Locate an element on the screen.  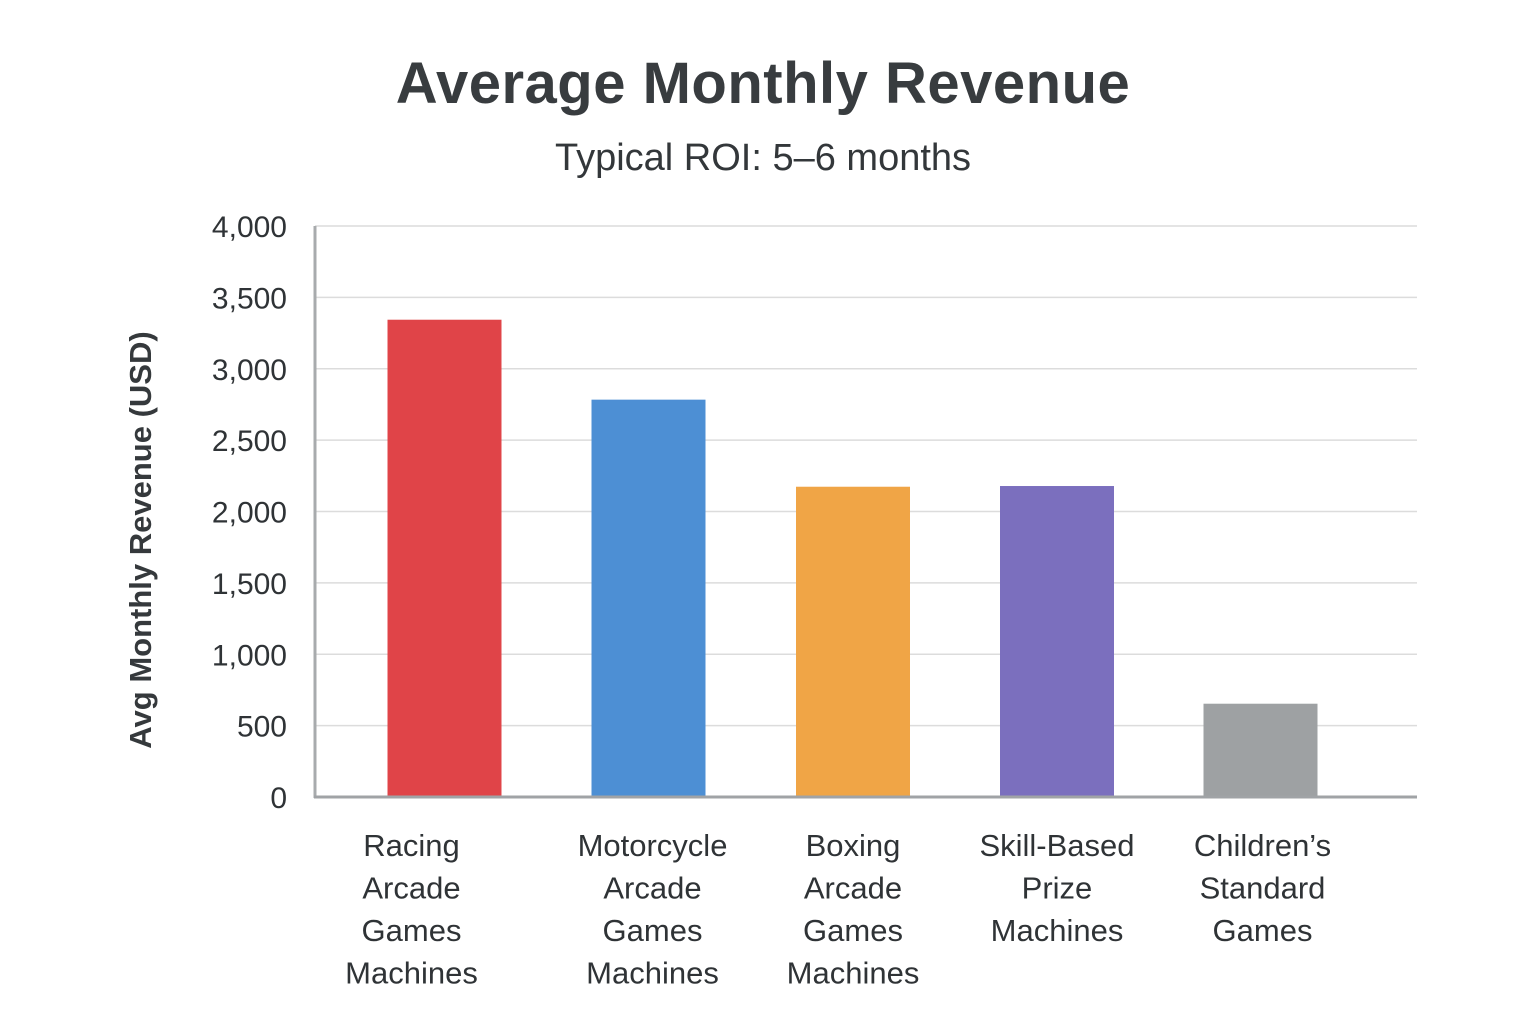
x-tick-label-line: Skill-Based is located at coordinates (1056, 845).